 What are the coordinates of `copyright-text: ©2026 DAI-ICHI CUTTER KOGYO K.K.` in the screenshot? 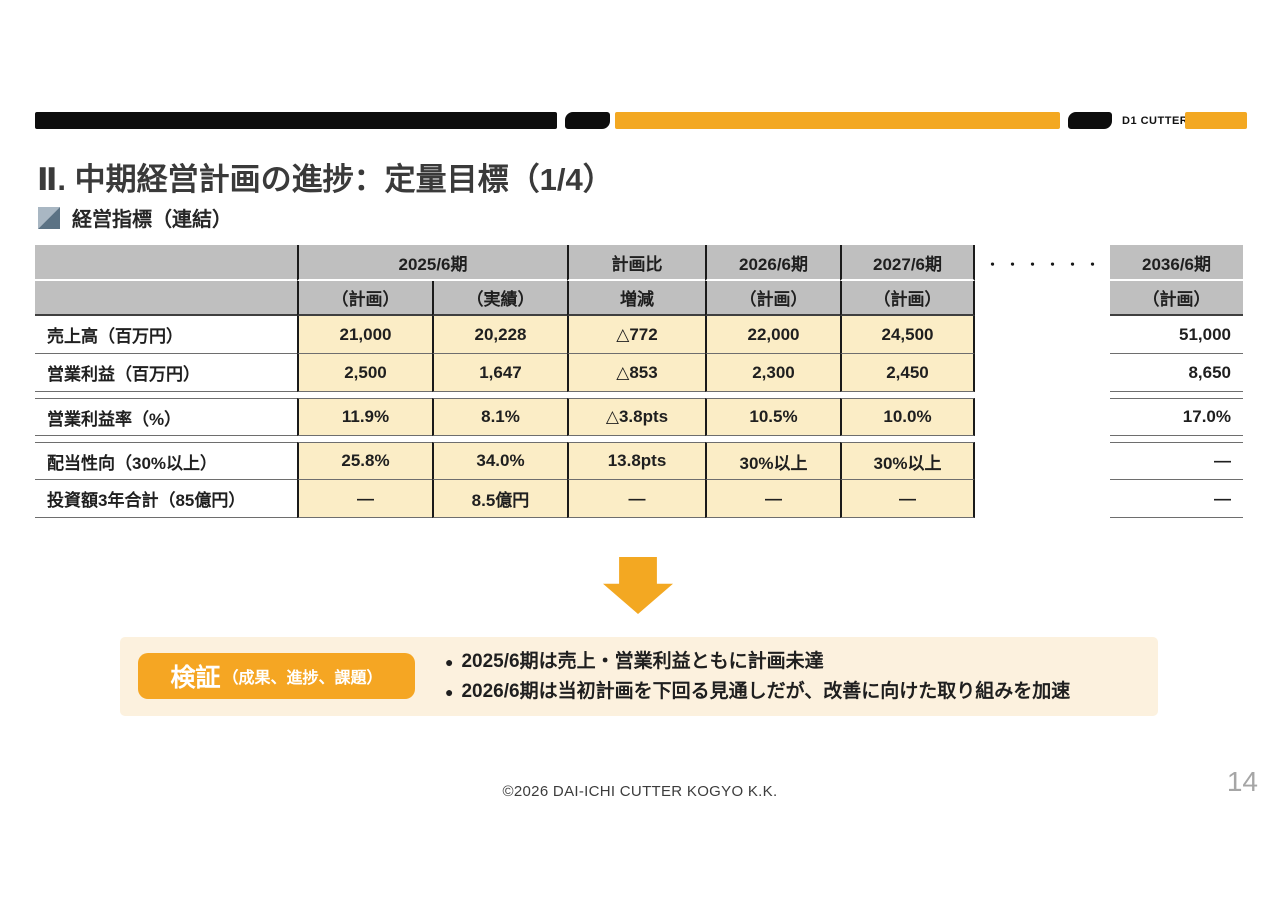 It's located at (640, 791).